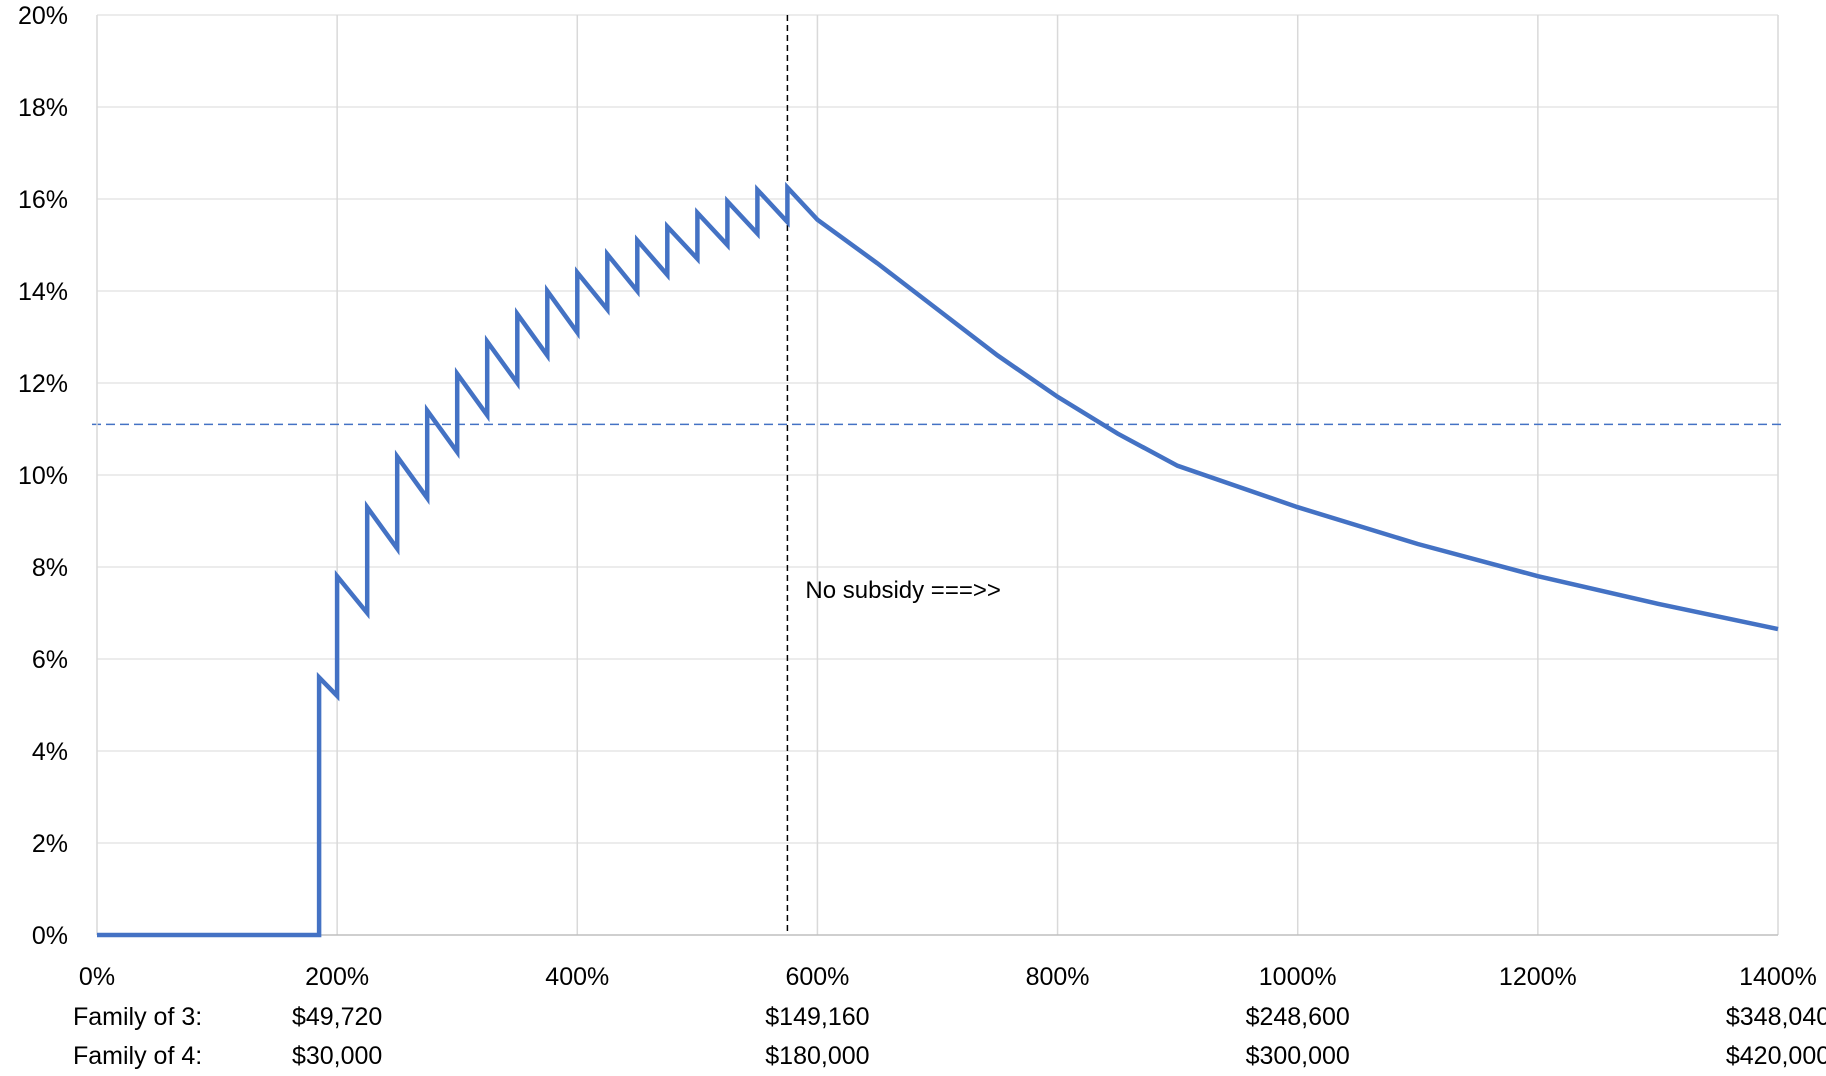  Describe the element at coordinates (1298, 1056) in the screenshot. I see `income-row-value: $300,000` at that location.